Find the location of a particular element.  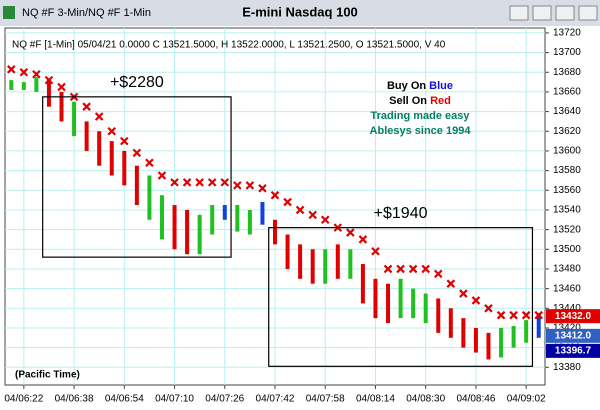

legend-text: Trading made easy is located at coordinates (420, 116).